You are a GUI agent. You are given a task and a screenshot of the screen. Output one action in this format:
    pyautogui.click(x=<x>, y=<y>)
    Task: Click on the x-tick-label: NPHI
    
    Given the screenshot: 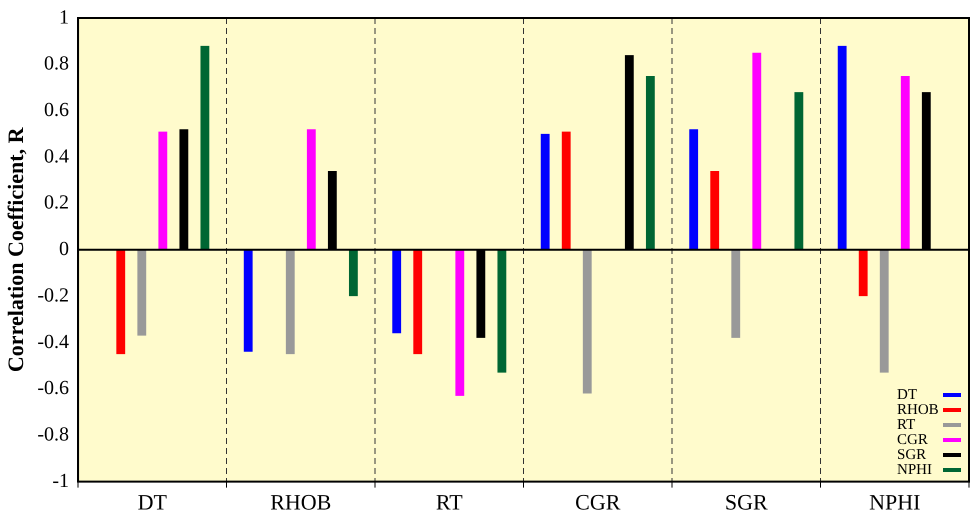 What is the action you would take?
    pyautogui.click(x=894, y=502)
    